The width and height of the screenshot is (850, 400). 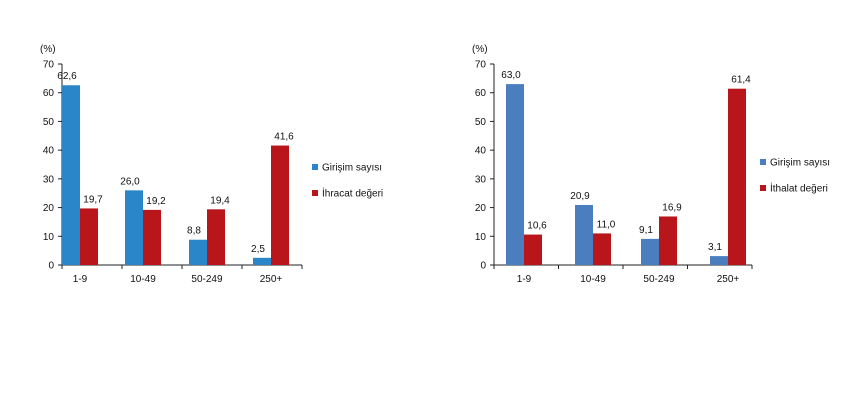 I want to click on bar-value-label: 16,9, so click(x=672, y=207).